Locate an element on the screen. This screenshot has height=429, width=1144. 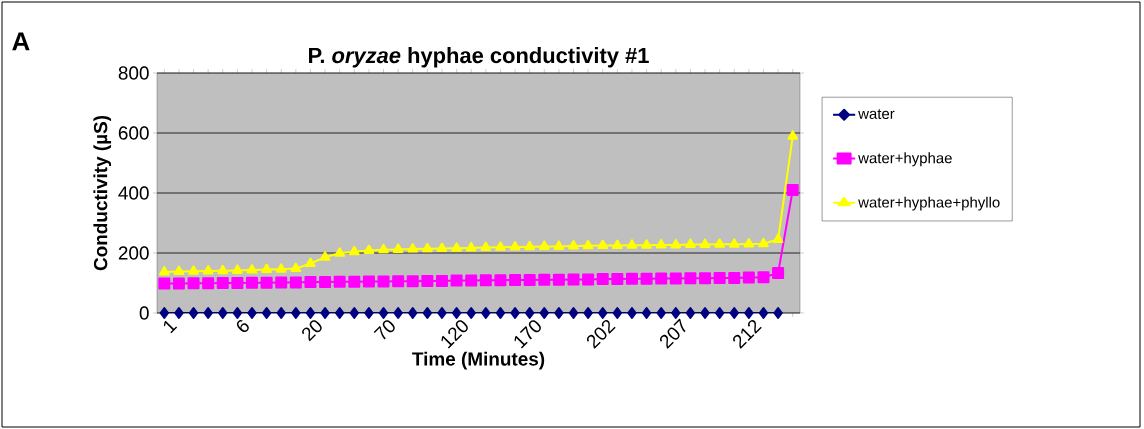
legend-label: water+hyphae is located at coordinates (905, 159).